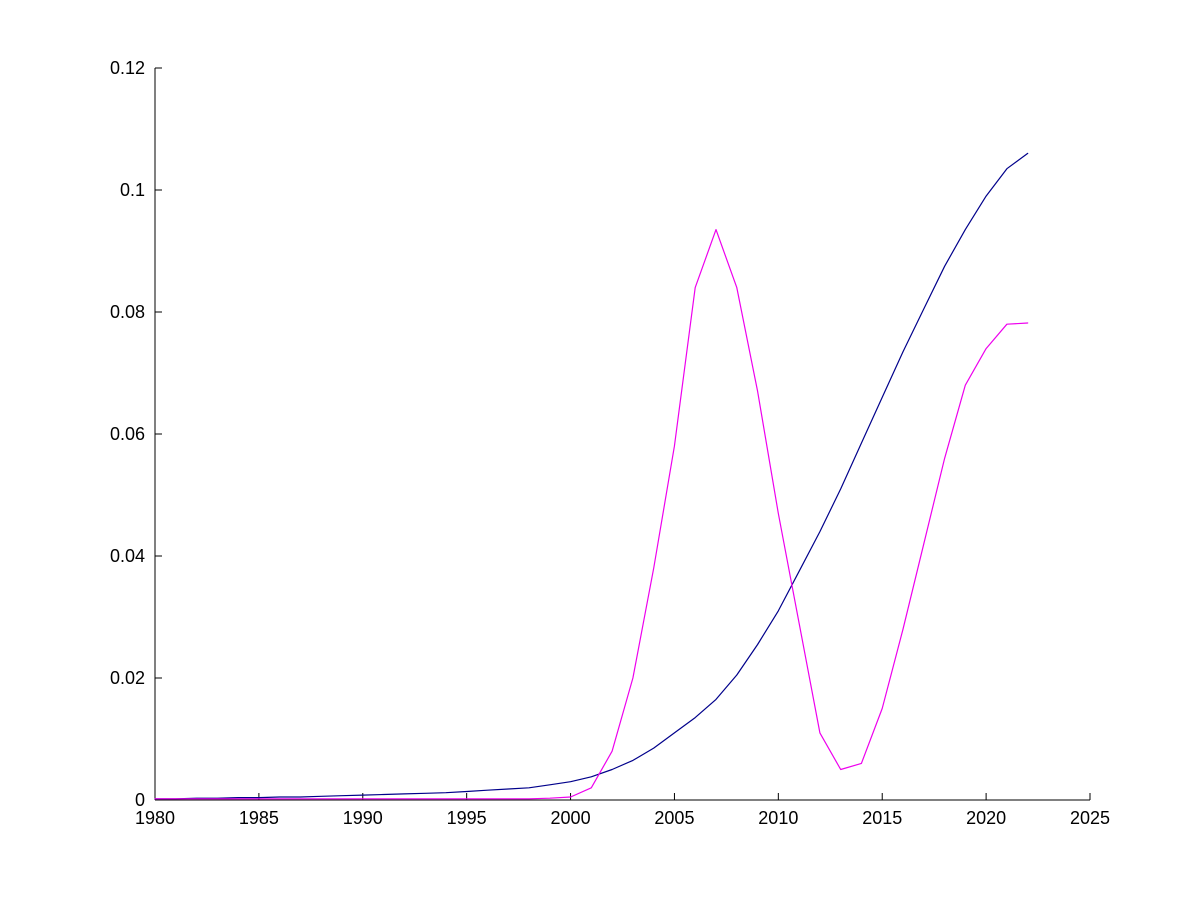 This screenshot has height=900, width=1200. Describe the element at coordinates (363, 818) in the screenshot. I see `x-tick-label: 1990` at that location.